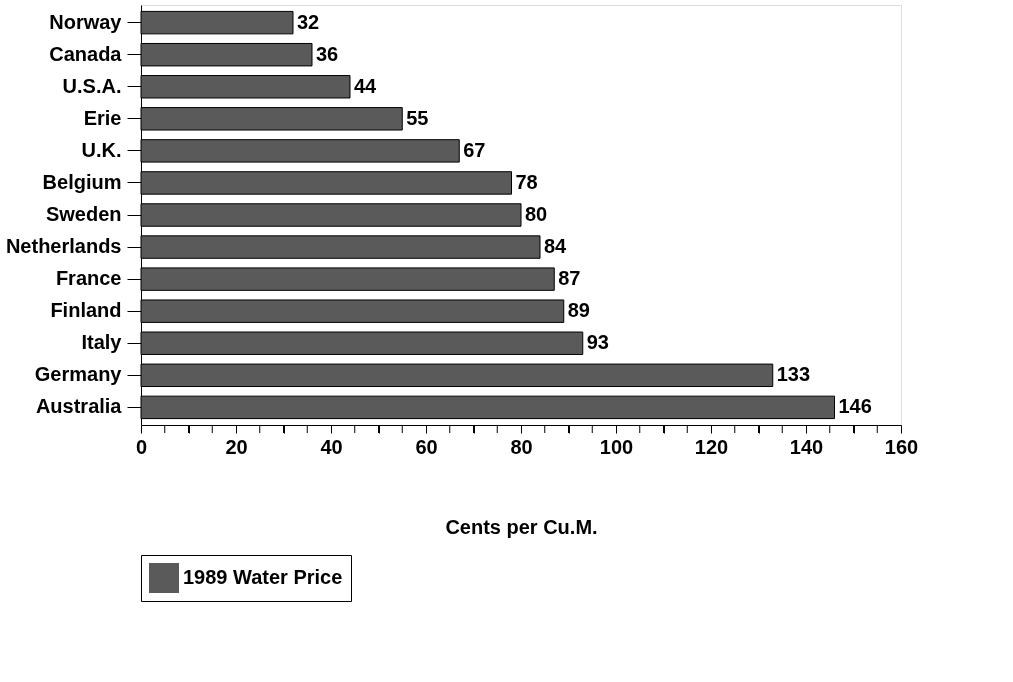 Image resolution: width=1013 pixels, height=682 pixels. Describe the element at coordinates (82, 181) in the screenshot. I see `y-tick-label: Belgium` at that location.